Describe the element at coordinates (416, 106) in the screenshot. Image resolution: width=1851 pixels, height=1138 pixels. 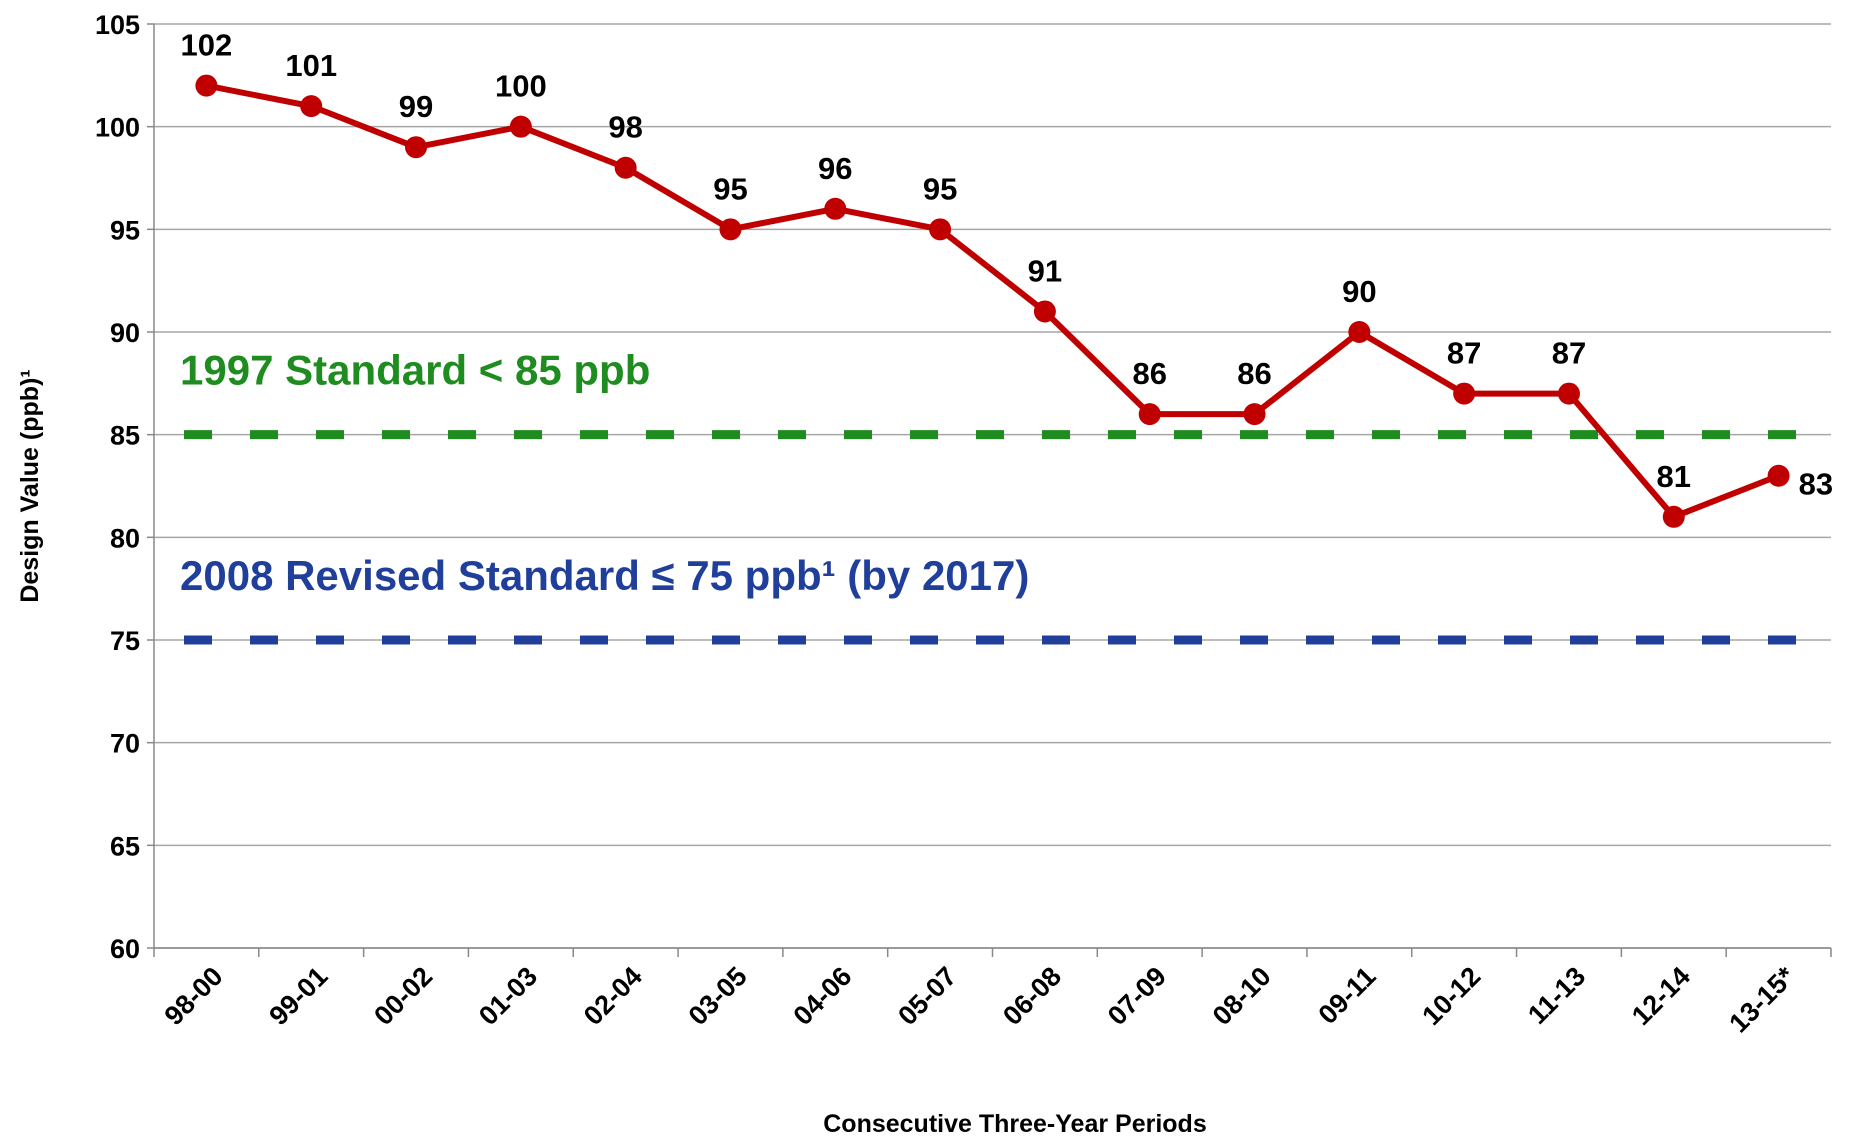
I see `data-label: 99` at that location.